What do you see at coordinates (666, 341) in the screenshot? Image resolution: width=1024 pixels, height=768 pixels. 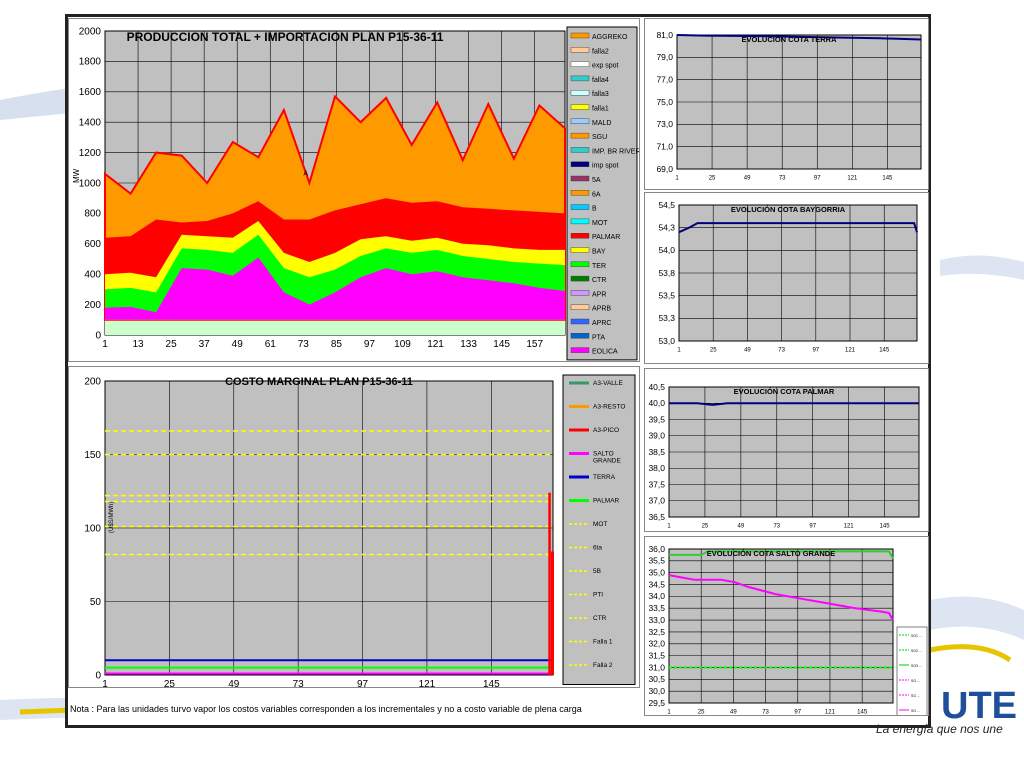 I see `y-tick-label: 53,0` at bounding box center [666, 341].